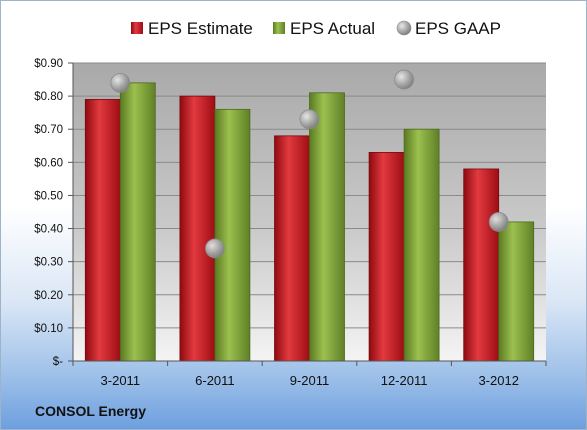 The image size is (587, 430). Describe the element at coordinates (120, 82) in the screenshot. I see `gaap-point-3-2011` at that location.